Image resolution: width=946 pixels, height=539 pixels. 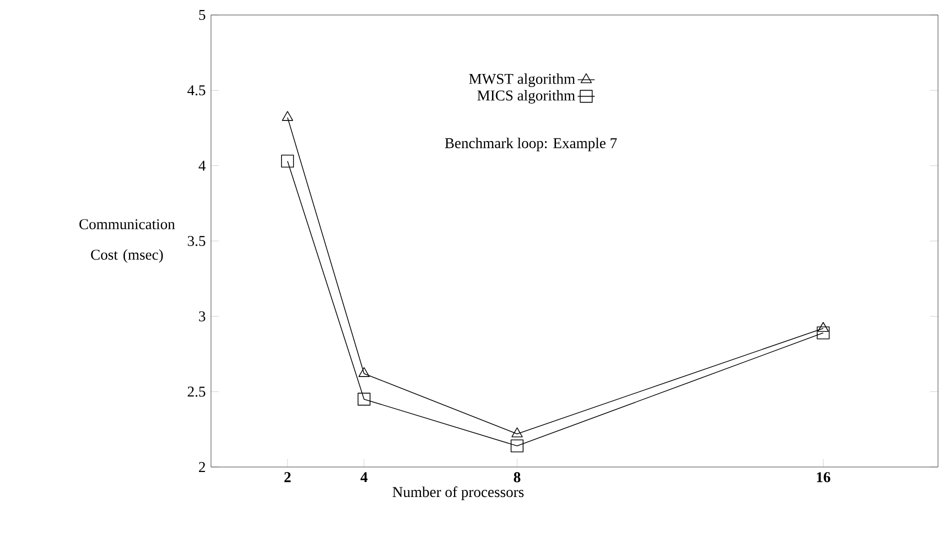 I want to click on legend-label: MICS algorithm, so click(x=526, y=97).